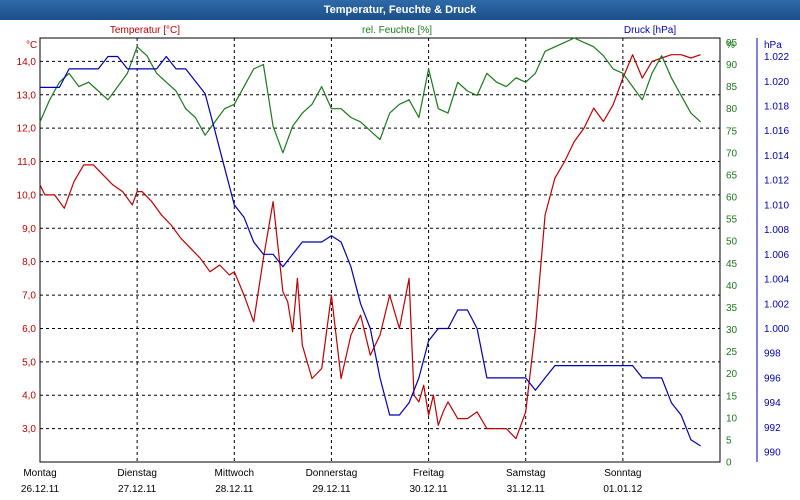 The height and width of the screenshot is (500, 800). What do you see at coordinates (776, 205) in the screenshot?
I see `pressure-tick-label: 1.010` at bounding box center [776, 205].